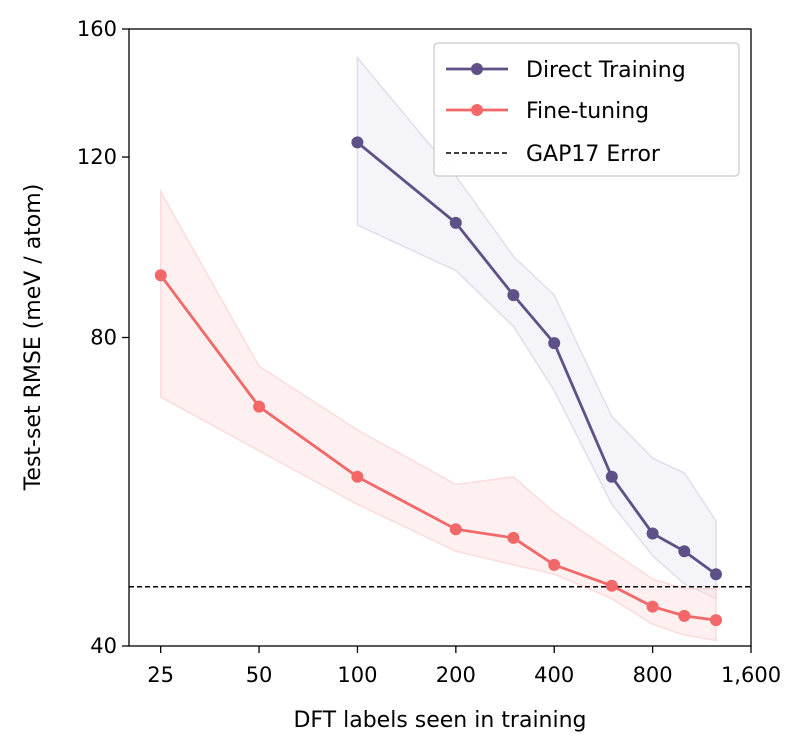 Image resolution: width=811 pixels, height=753 pixels. I want to click on x-tick-label: 100, so click(357, 675).